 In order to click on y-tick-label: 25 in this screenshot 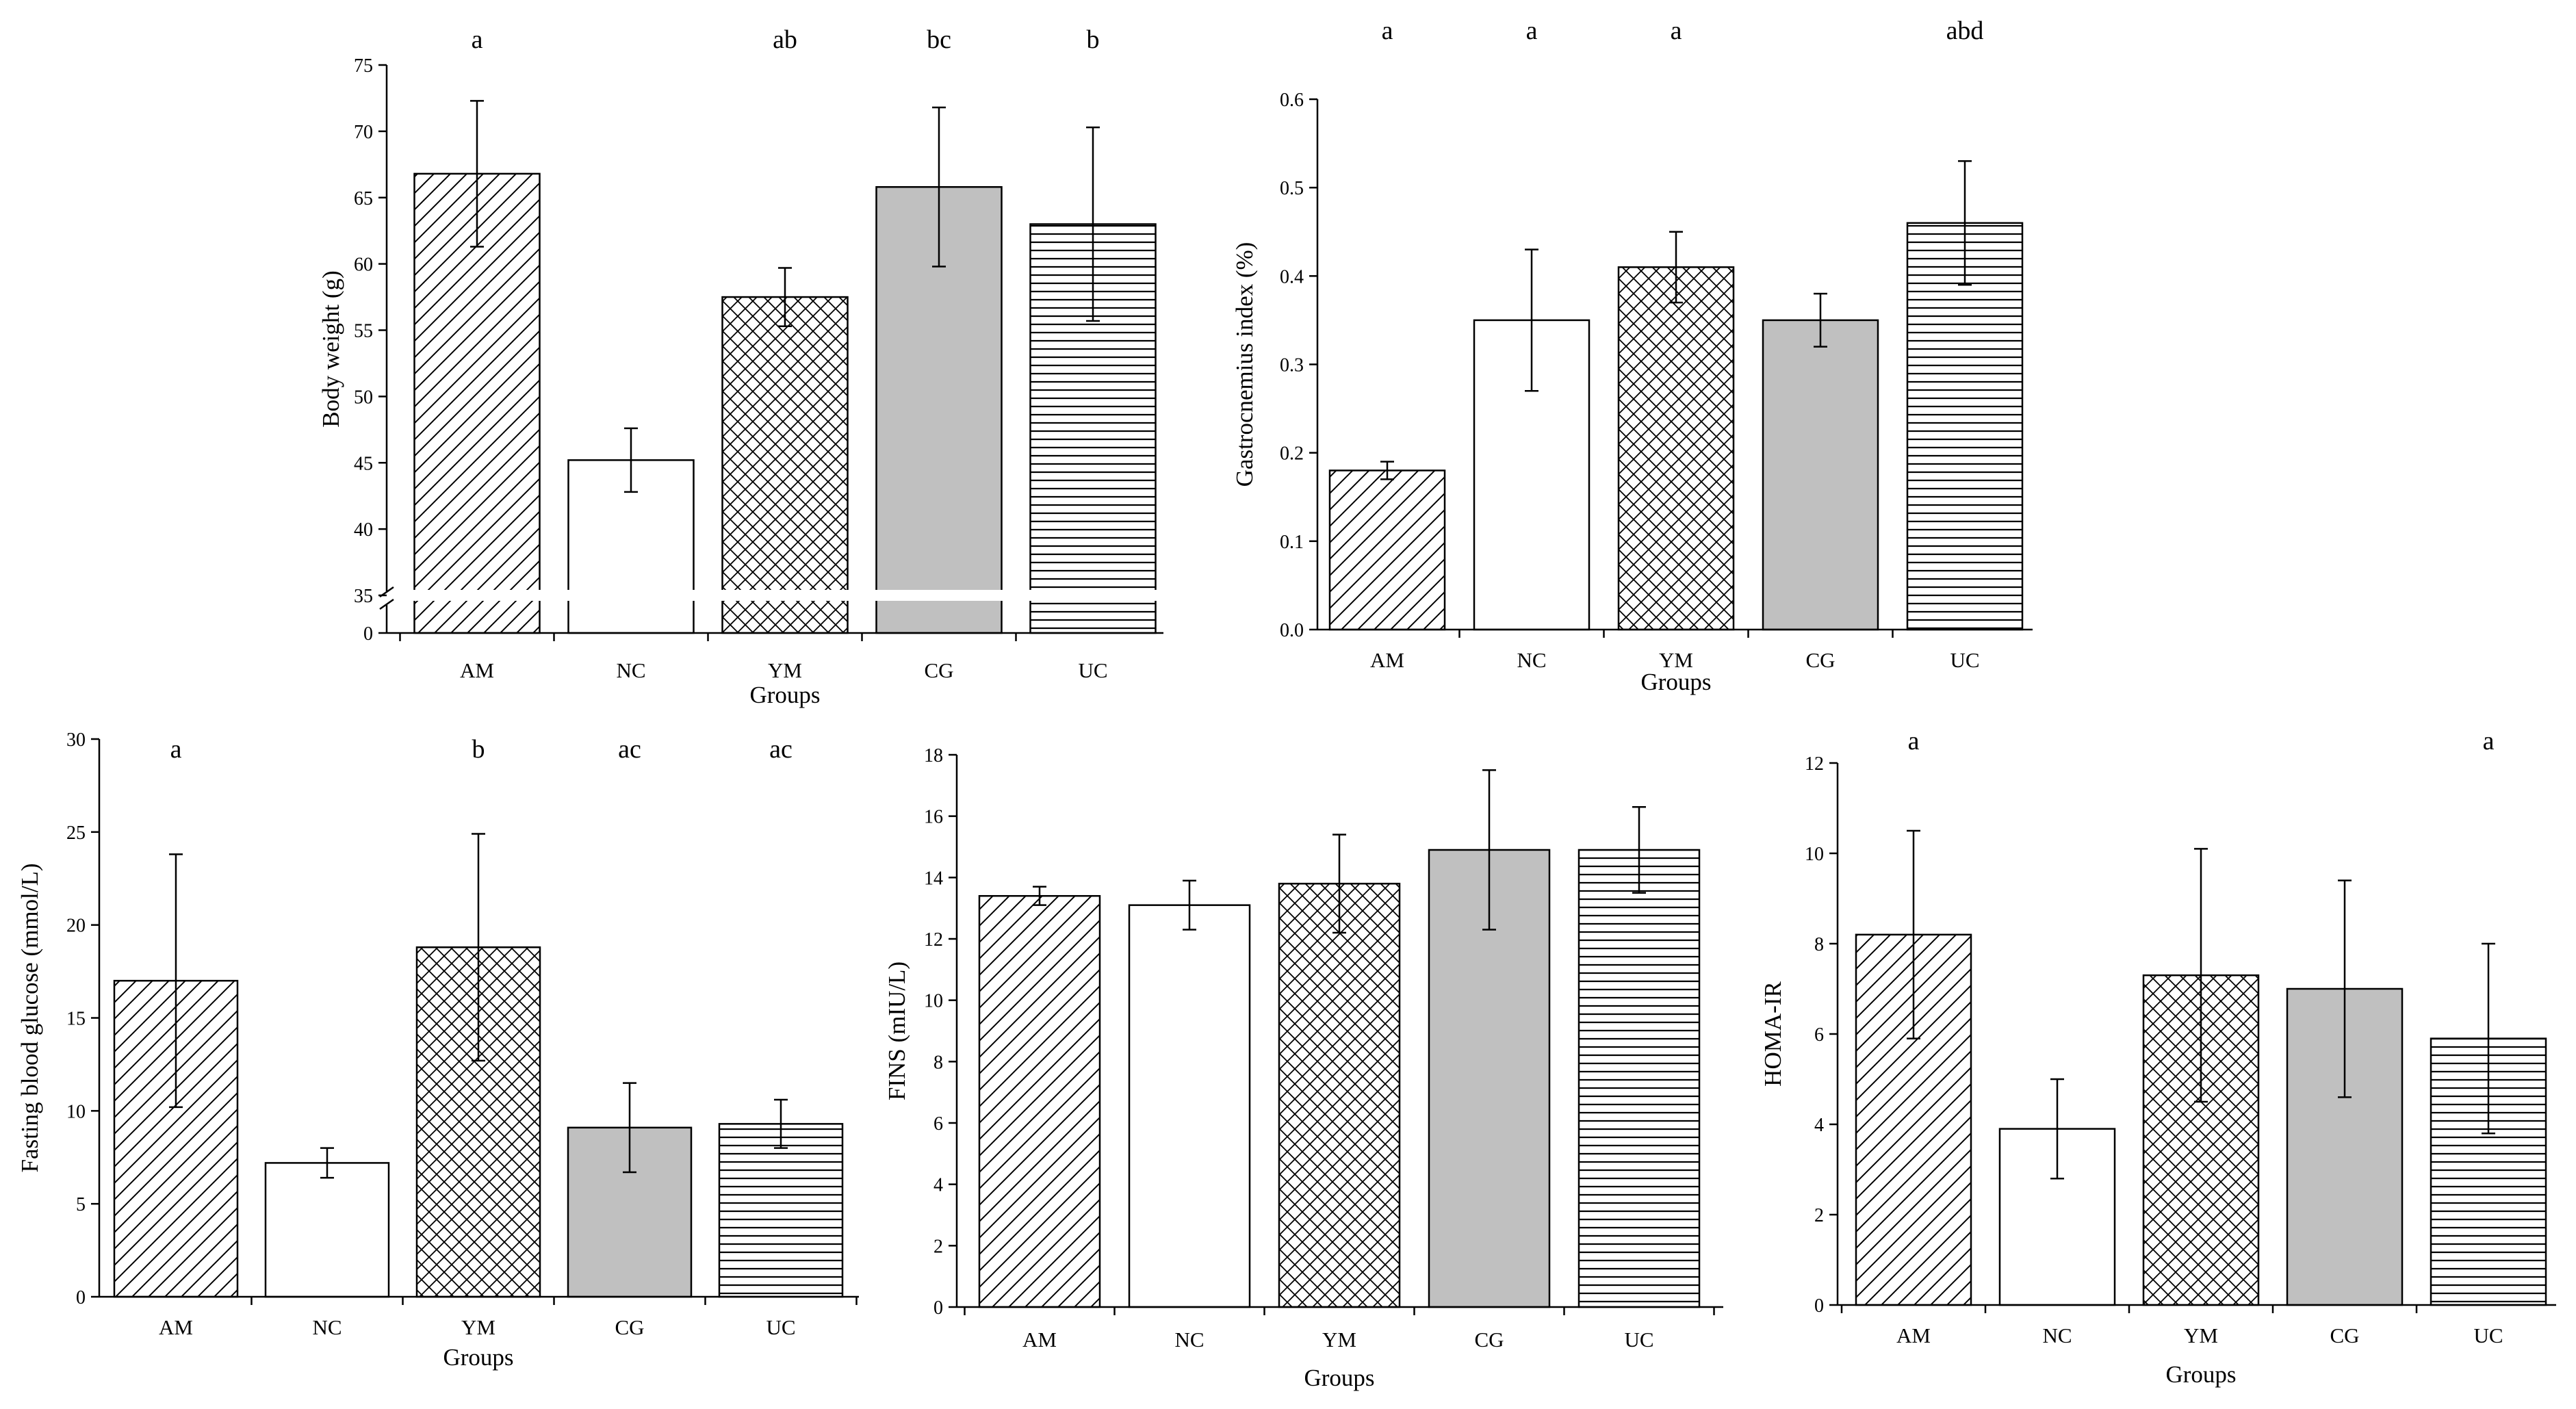, I will do `click(76, 833)`.